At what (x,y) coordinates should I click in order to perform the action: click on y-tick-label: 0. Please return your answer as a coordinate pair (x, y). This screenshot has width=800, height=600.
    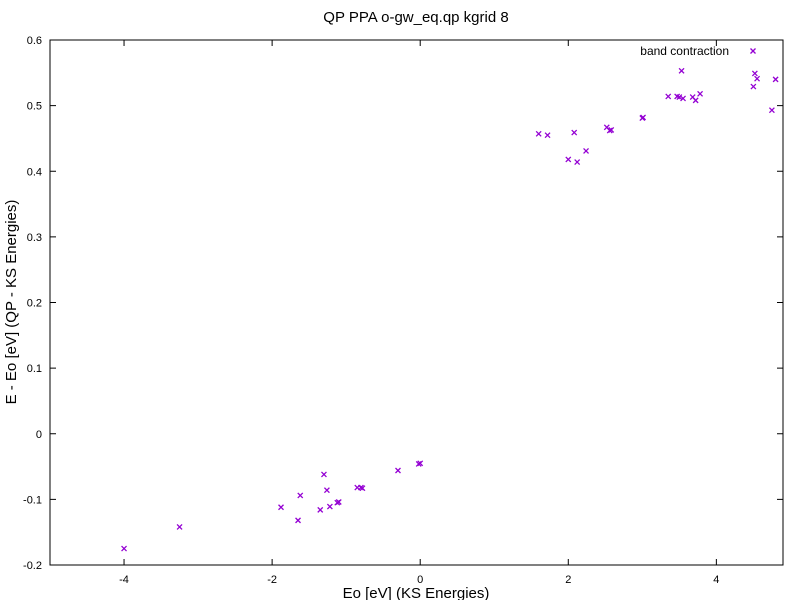
    Looking at the image, I should click on (39, 435).